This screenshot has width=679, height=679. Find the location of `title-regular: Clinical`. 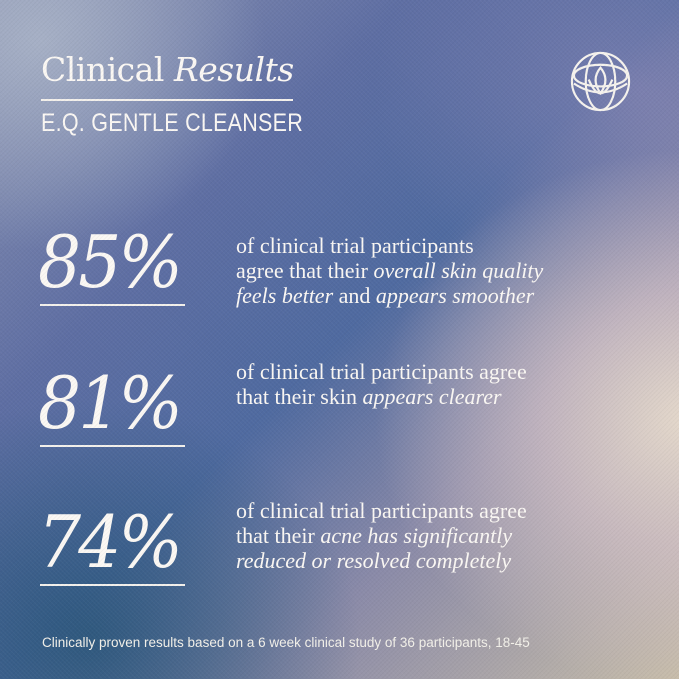

title-regular: Clinical is located at coordinates (102, 69).